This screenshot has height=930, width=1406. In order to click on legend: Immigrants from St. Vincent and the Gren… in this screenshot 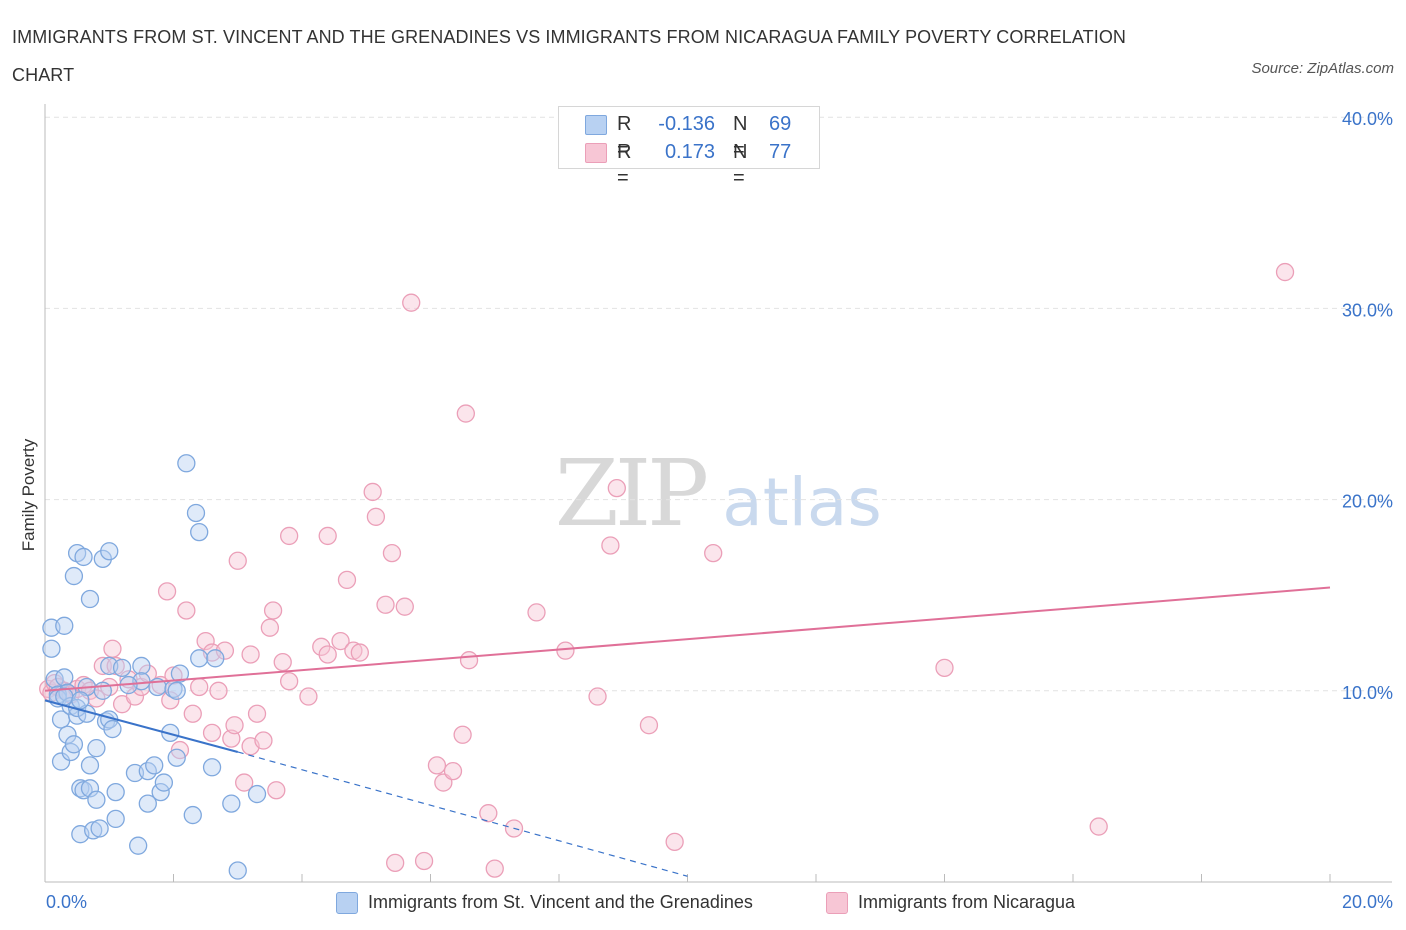, I will do `click(703, 902)`.